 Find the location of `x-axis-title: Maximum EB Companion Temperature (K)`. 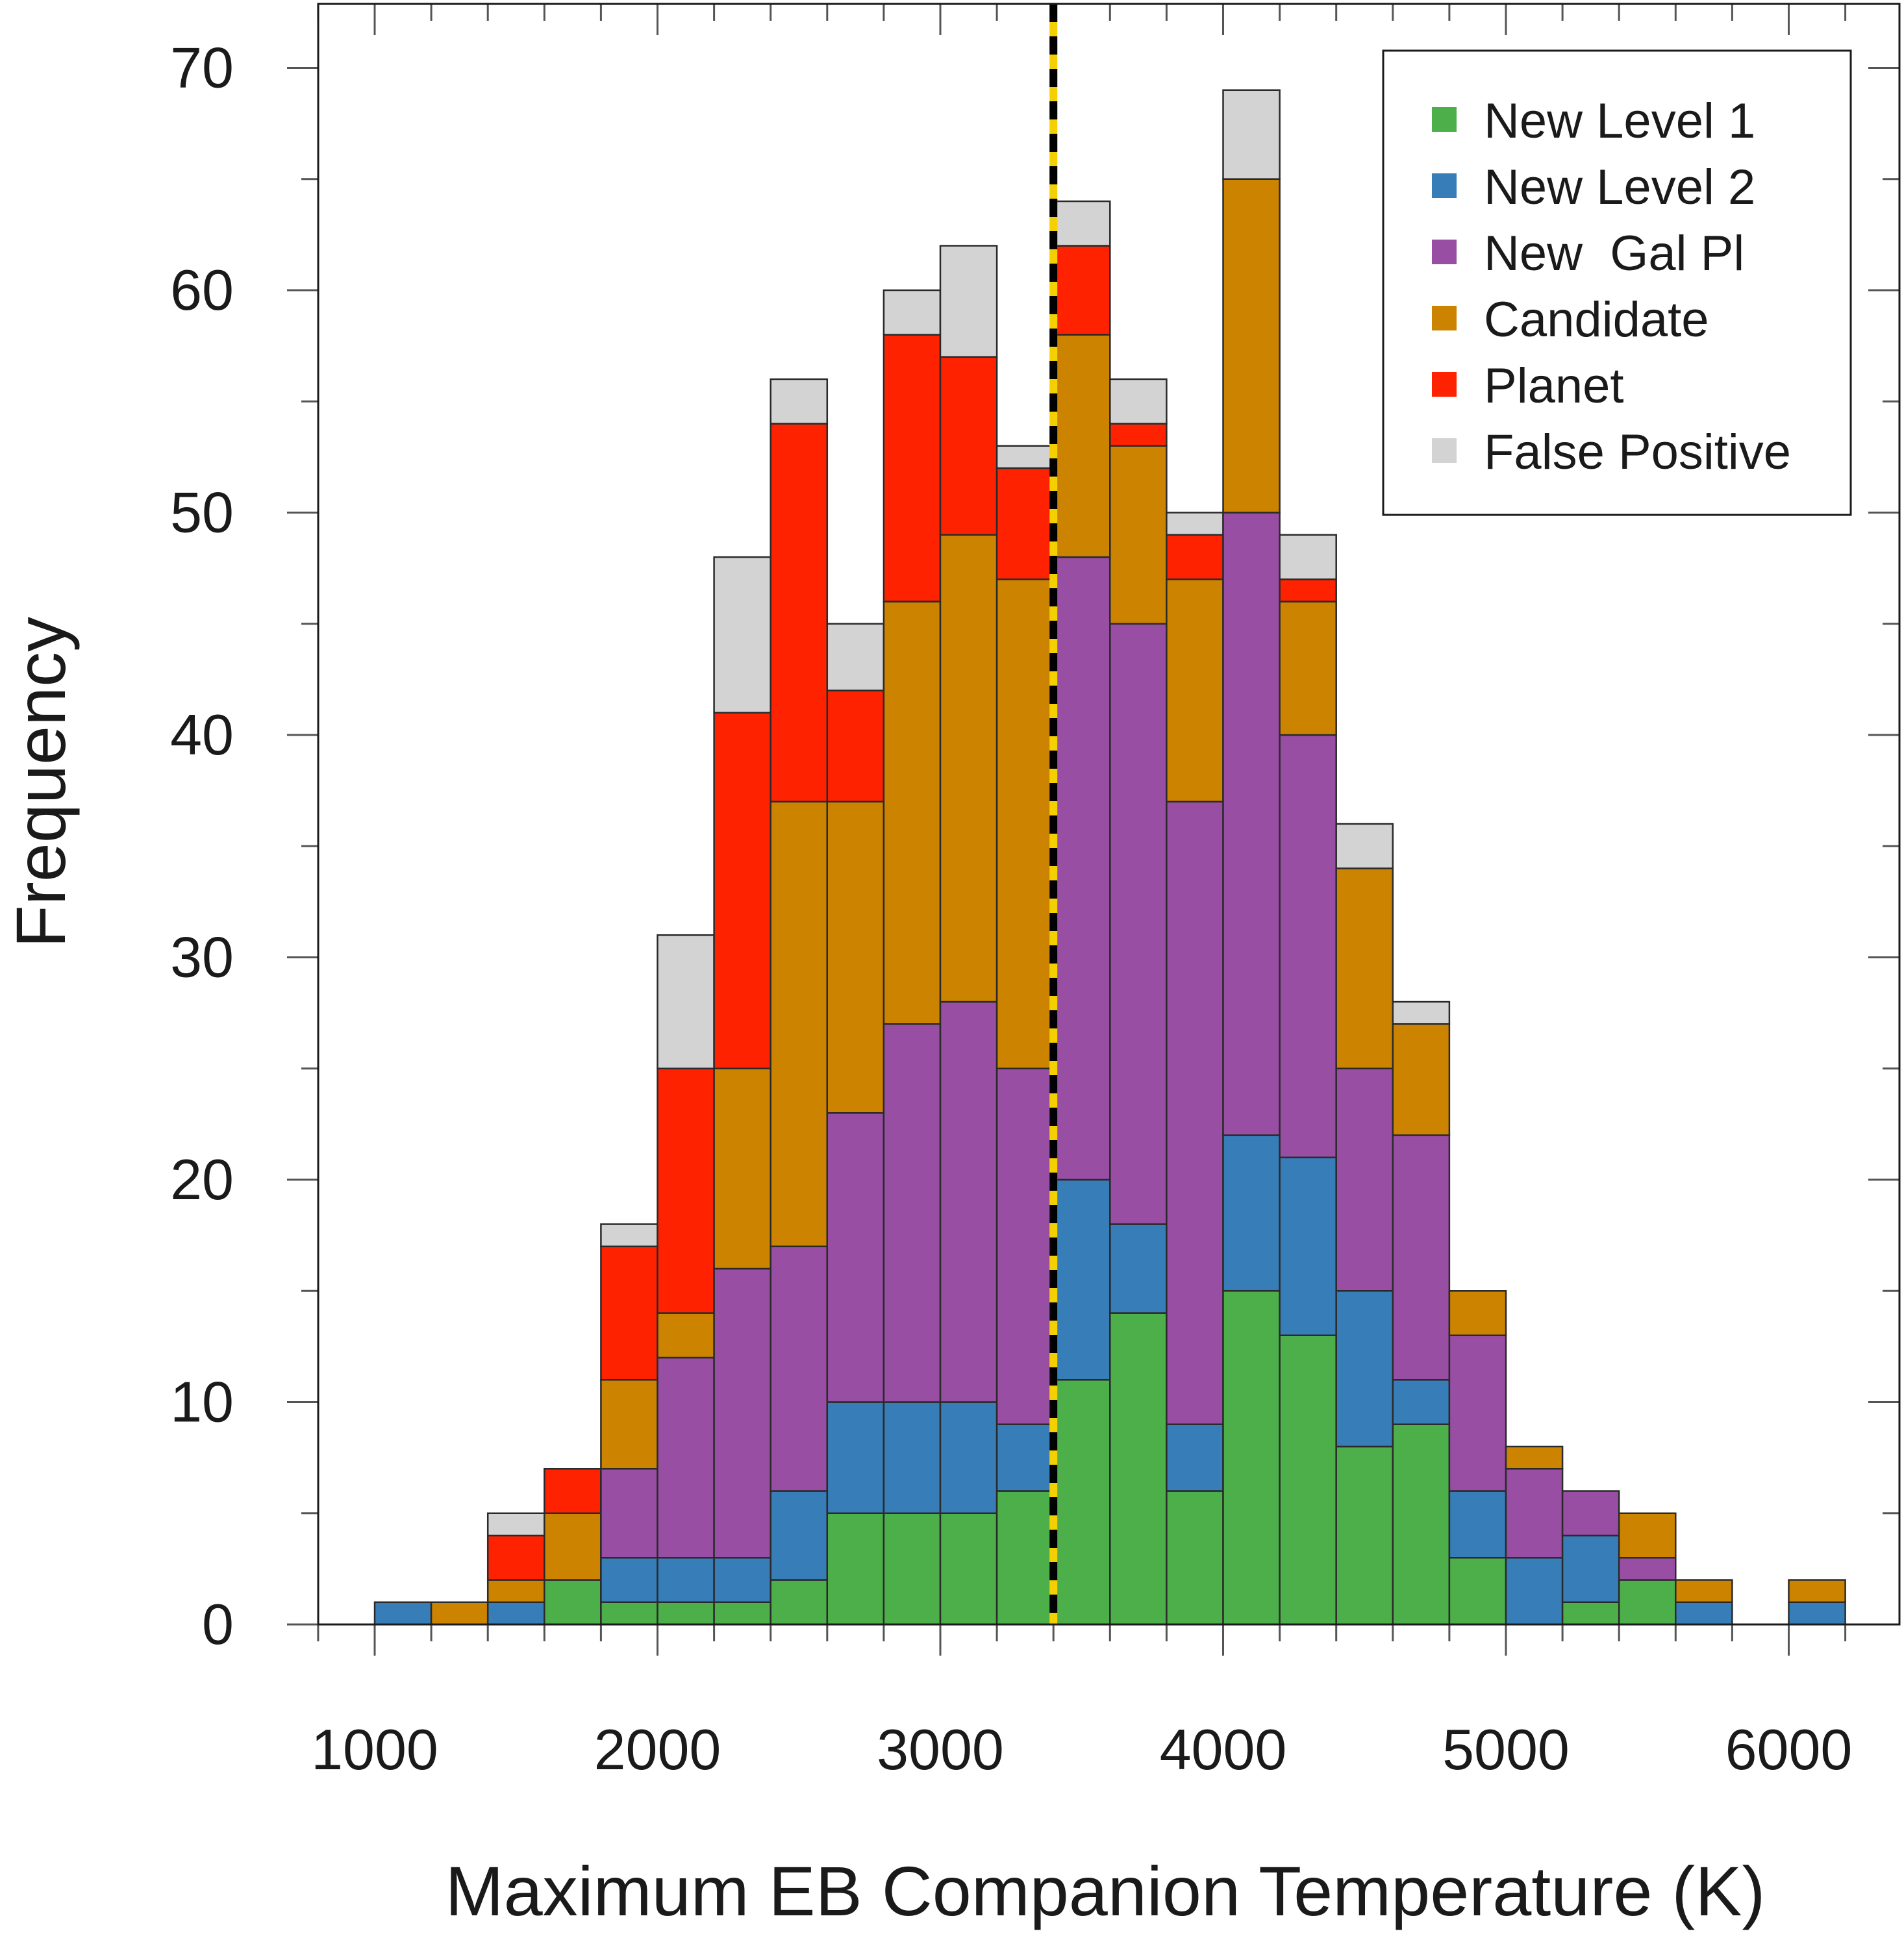

x-axis-title: Maximum EB Companion Temperature (K) is located at coordinates (1105, 1891).